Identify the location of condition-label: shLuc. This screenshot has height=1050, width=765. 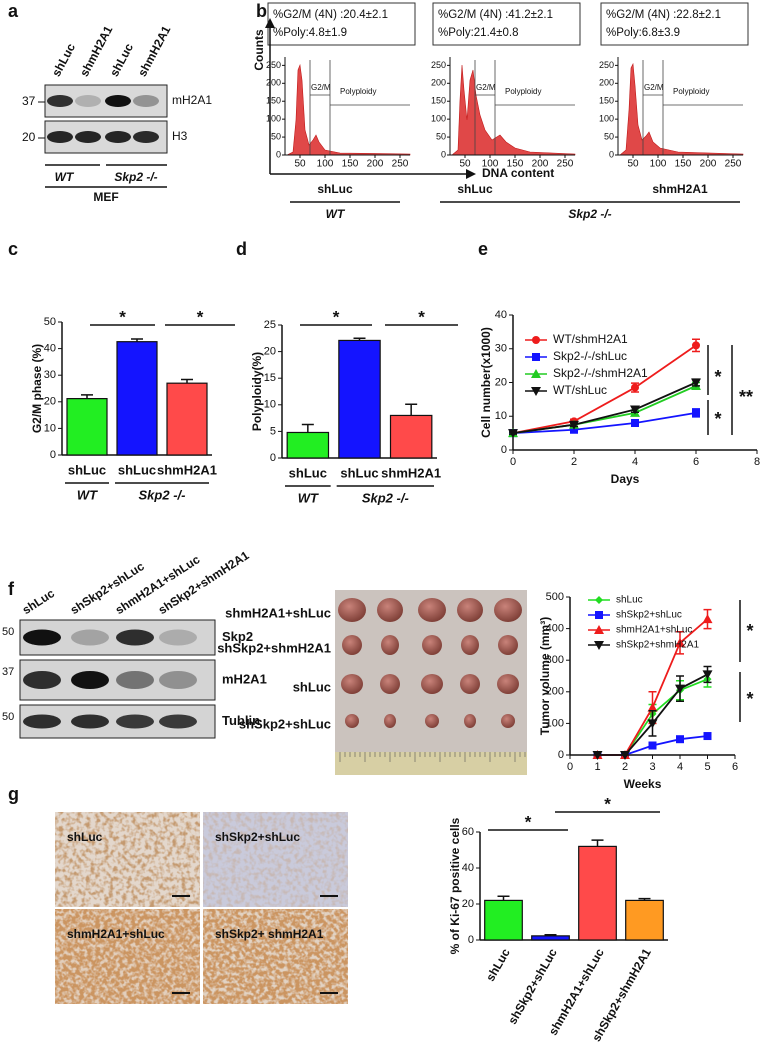
(335, 189).